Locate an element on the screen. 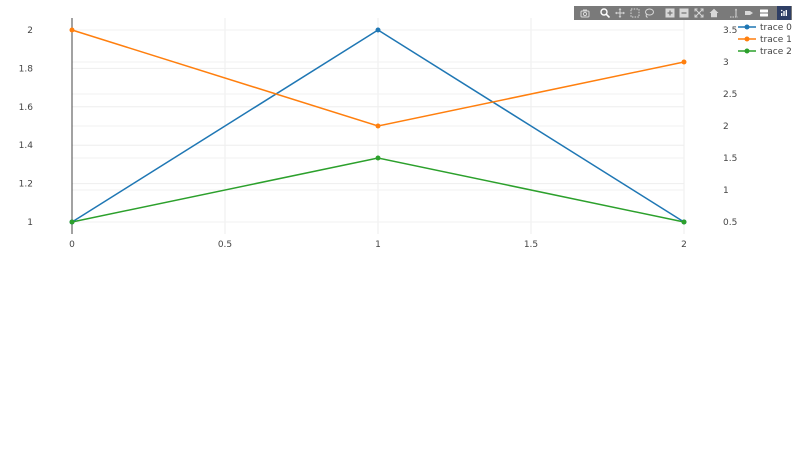 The image size is (800, 450). box-select-icon is located at coordinates (635, 13).